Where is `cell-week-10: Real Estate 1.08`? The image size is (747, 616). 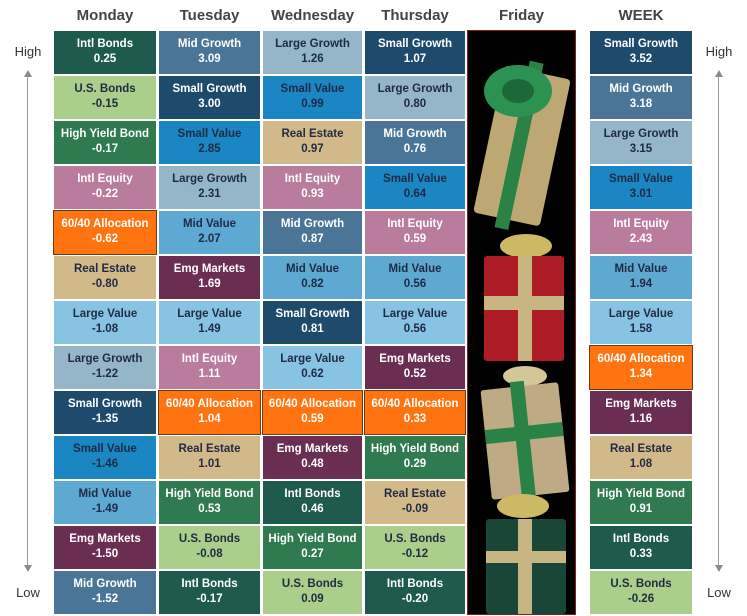 cell-week-10: Real Estate 1.08 is located at coordinates (641, 457).